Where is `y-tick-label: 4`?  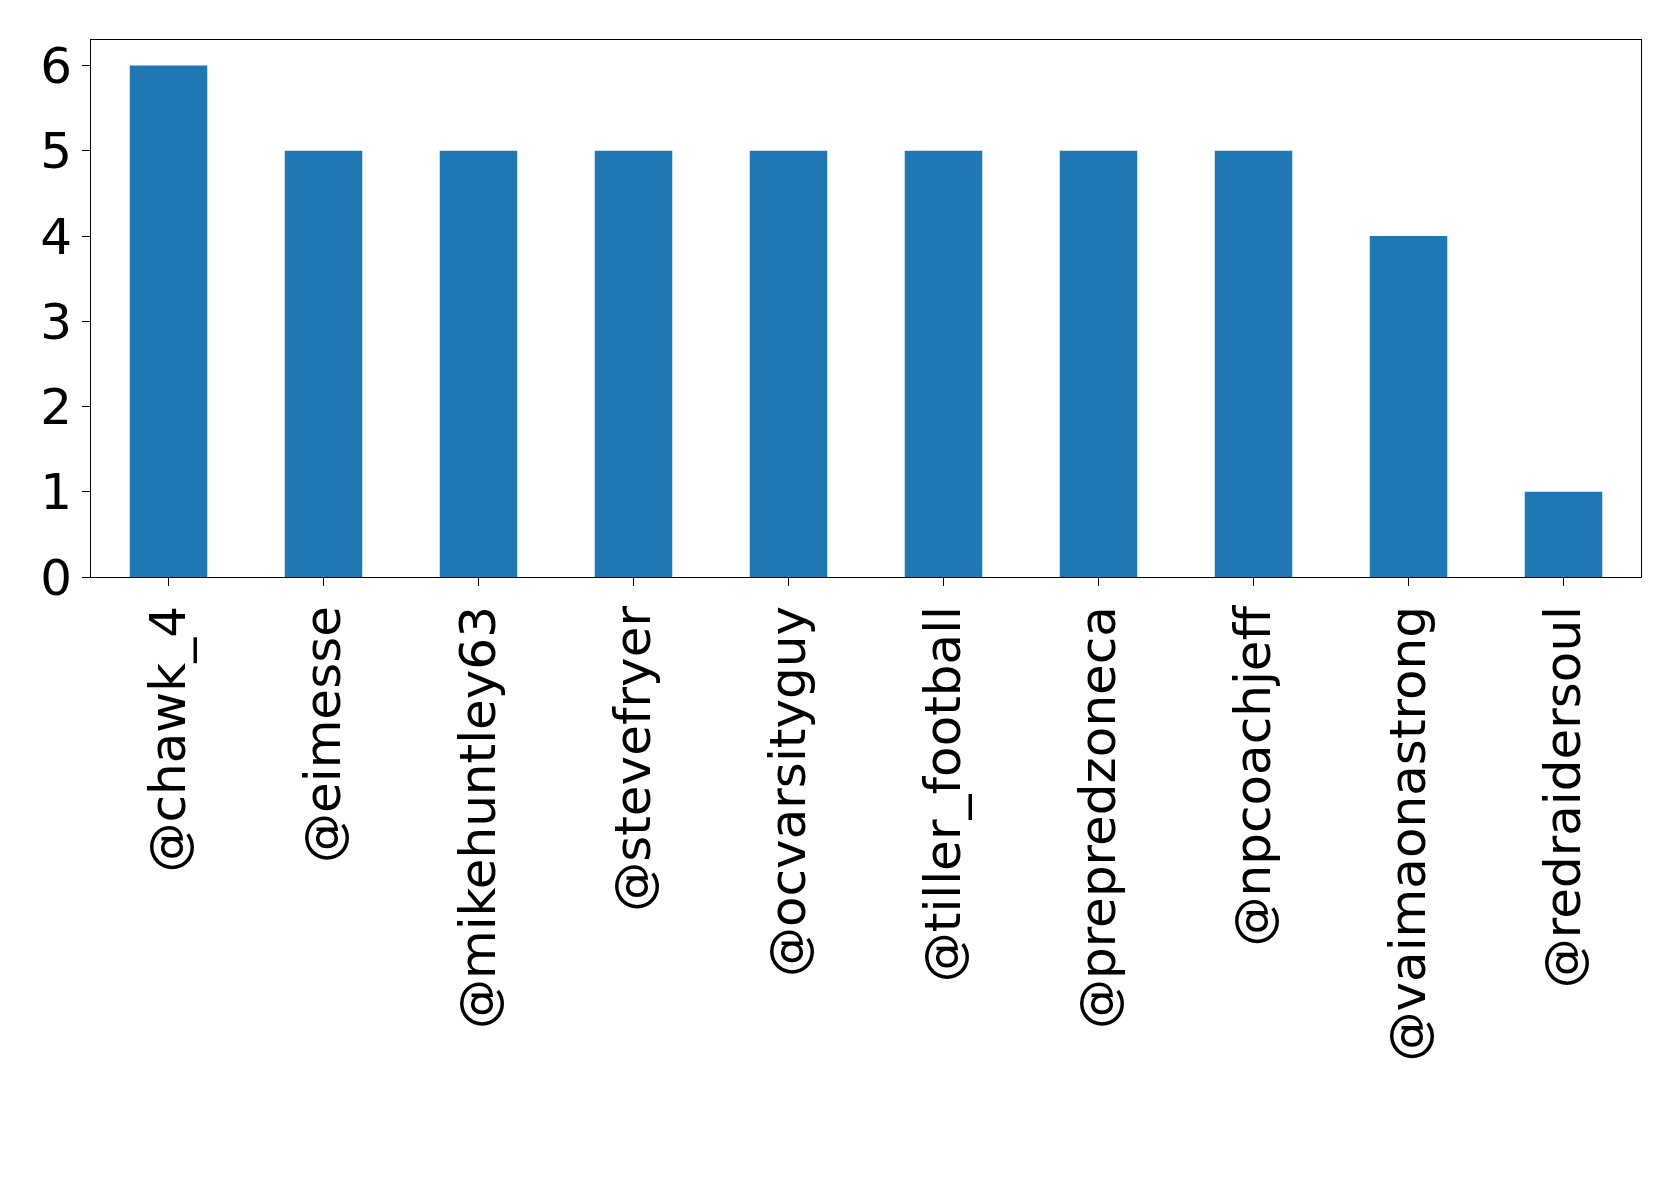
y-tick-label: 4 is located at coordinates (56, 236).